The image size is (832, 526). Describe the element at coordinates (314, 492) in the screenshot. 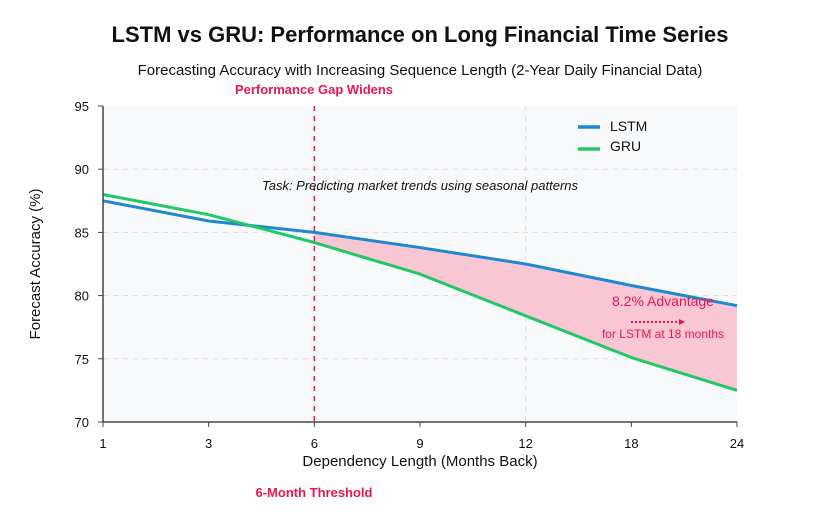

I see `threshold-label: 6-Month Threshold` at that location.